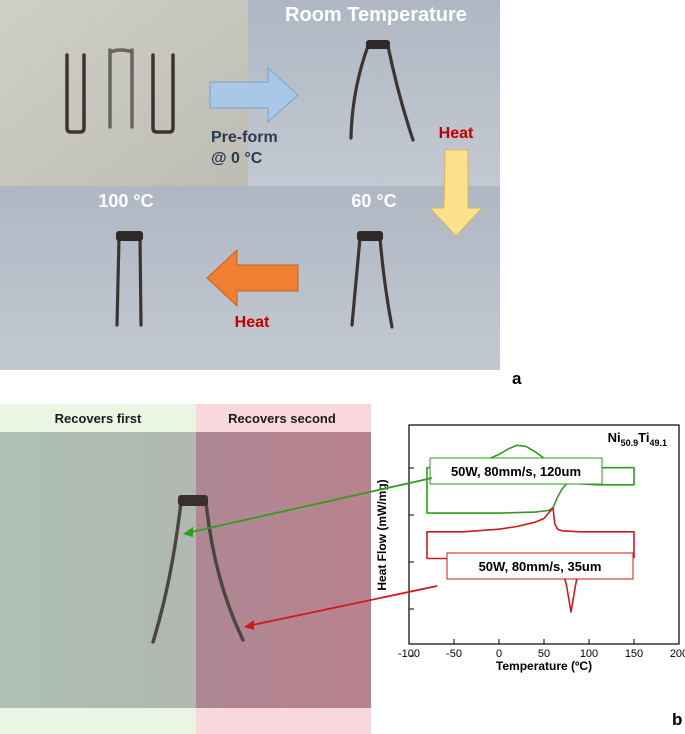 The image size is (685, 734). I want to click on panel-b-label: b, so click(677, 719).